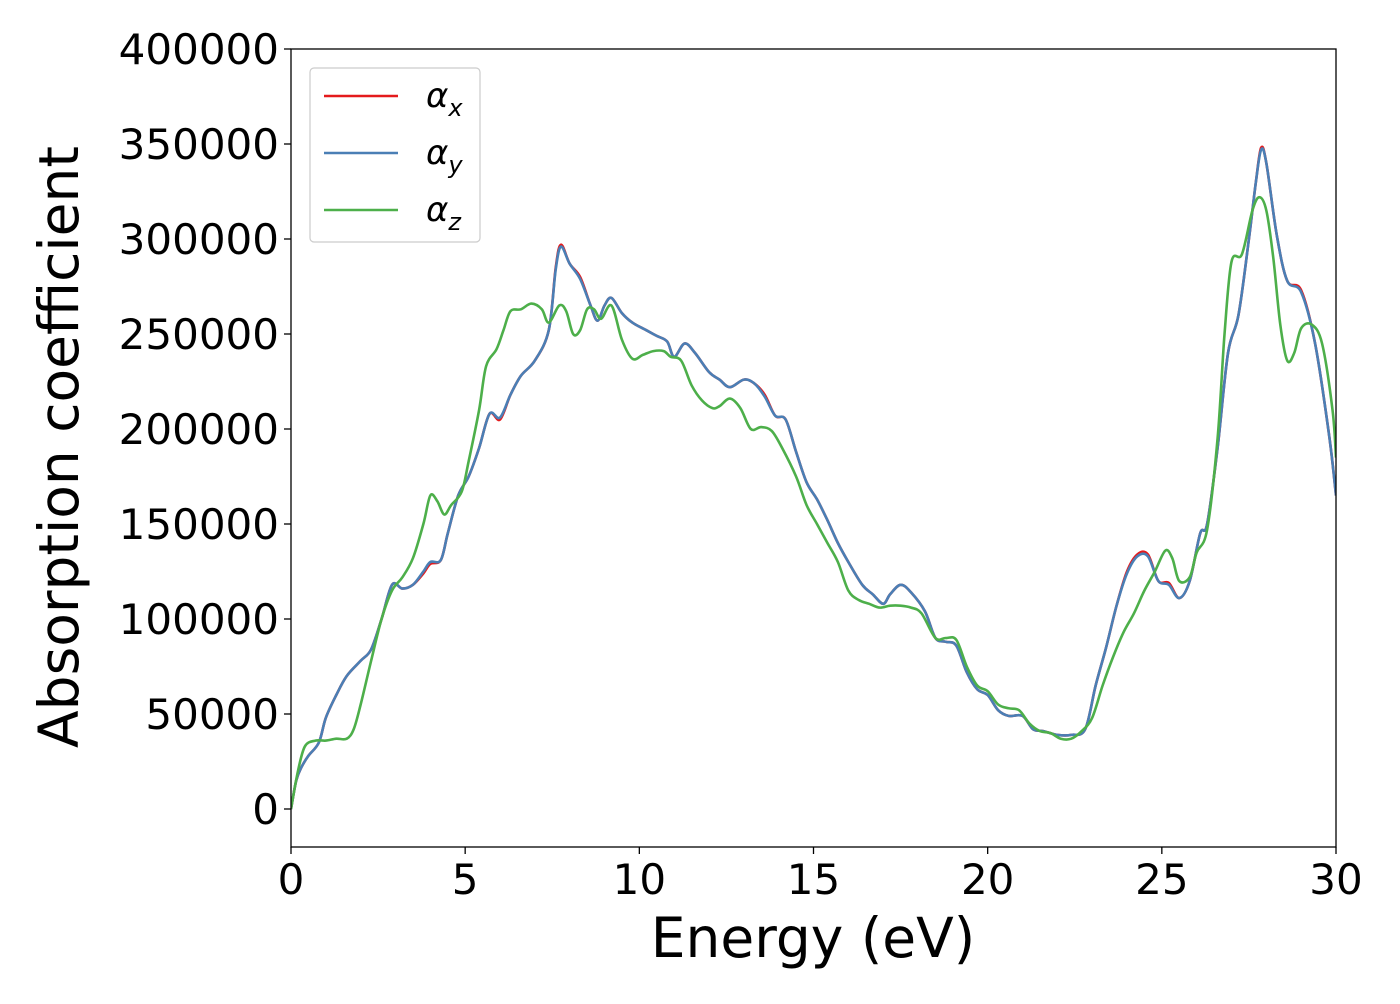  I want to click on legend-label-x: αx, so click(444, 99).